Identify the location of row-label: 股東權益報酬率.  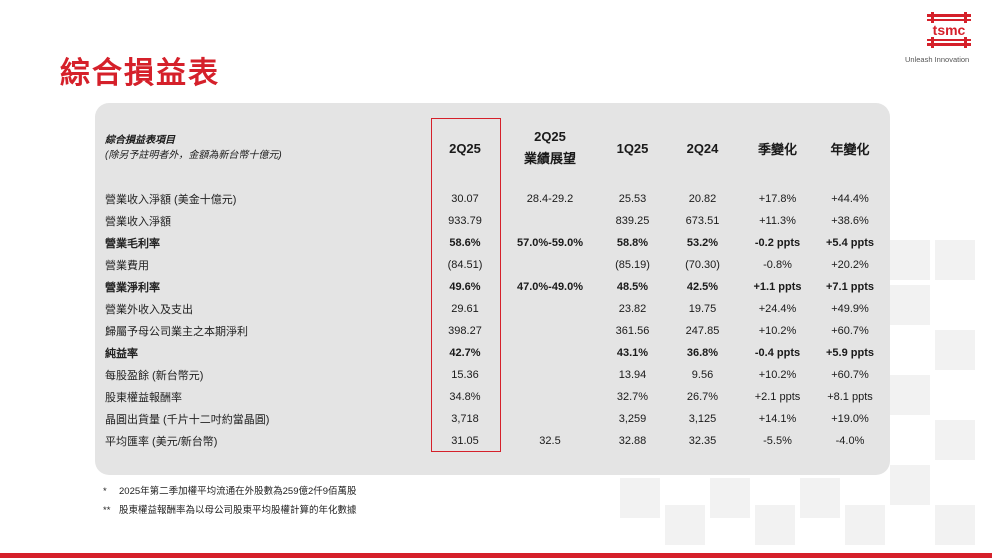
(143, 398).